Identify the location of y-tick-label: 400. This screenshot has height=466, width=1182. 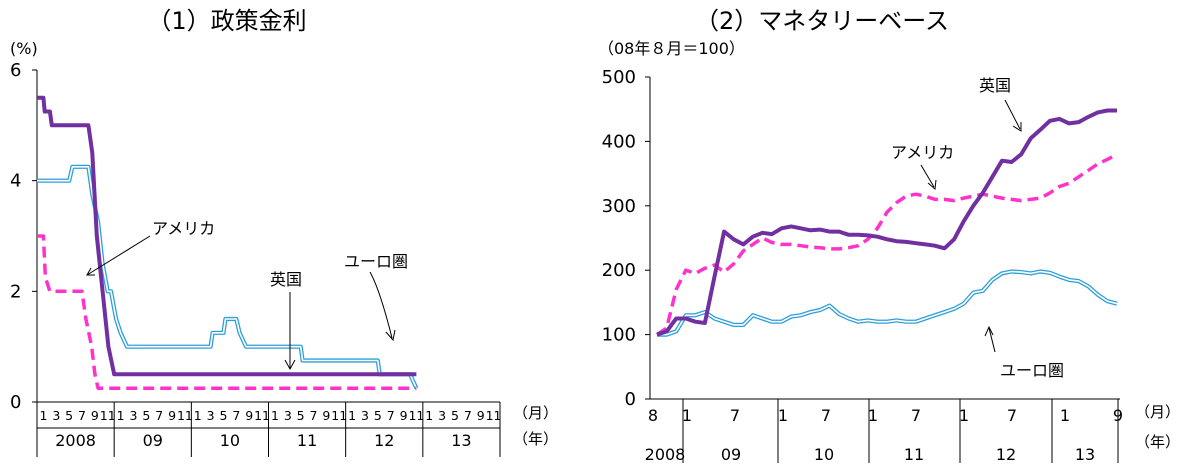
(619, 141).